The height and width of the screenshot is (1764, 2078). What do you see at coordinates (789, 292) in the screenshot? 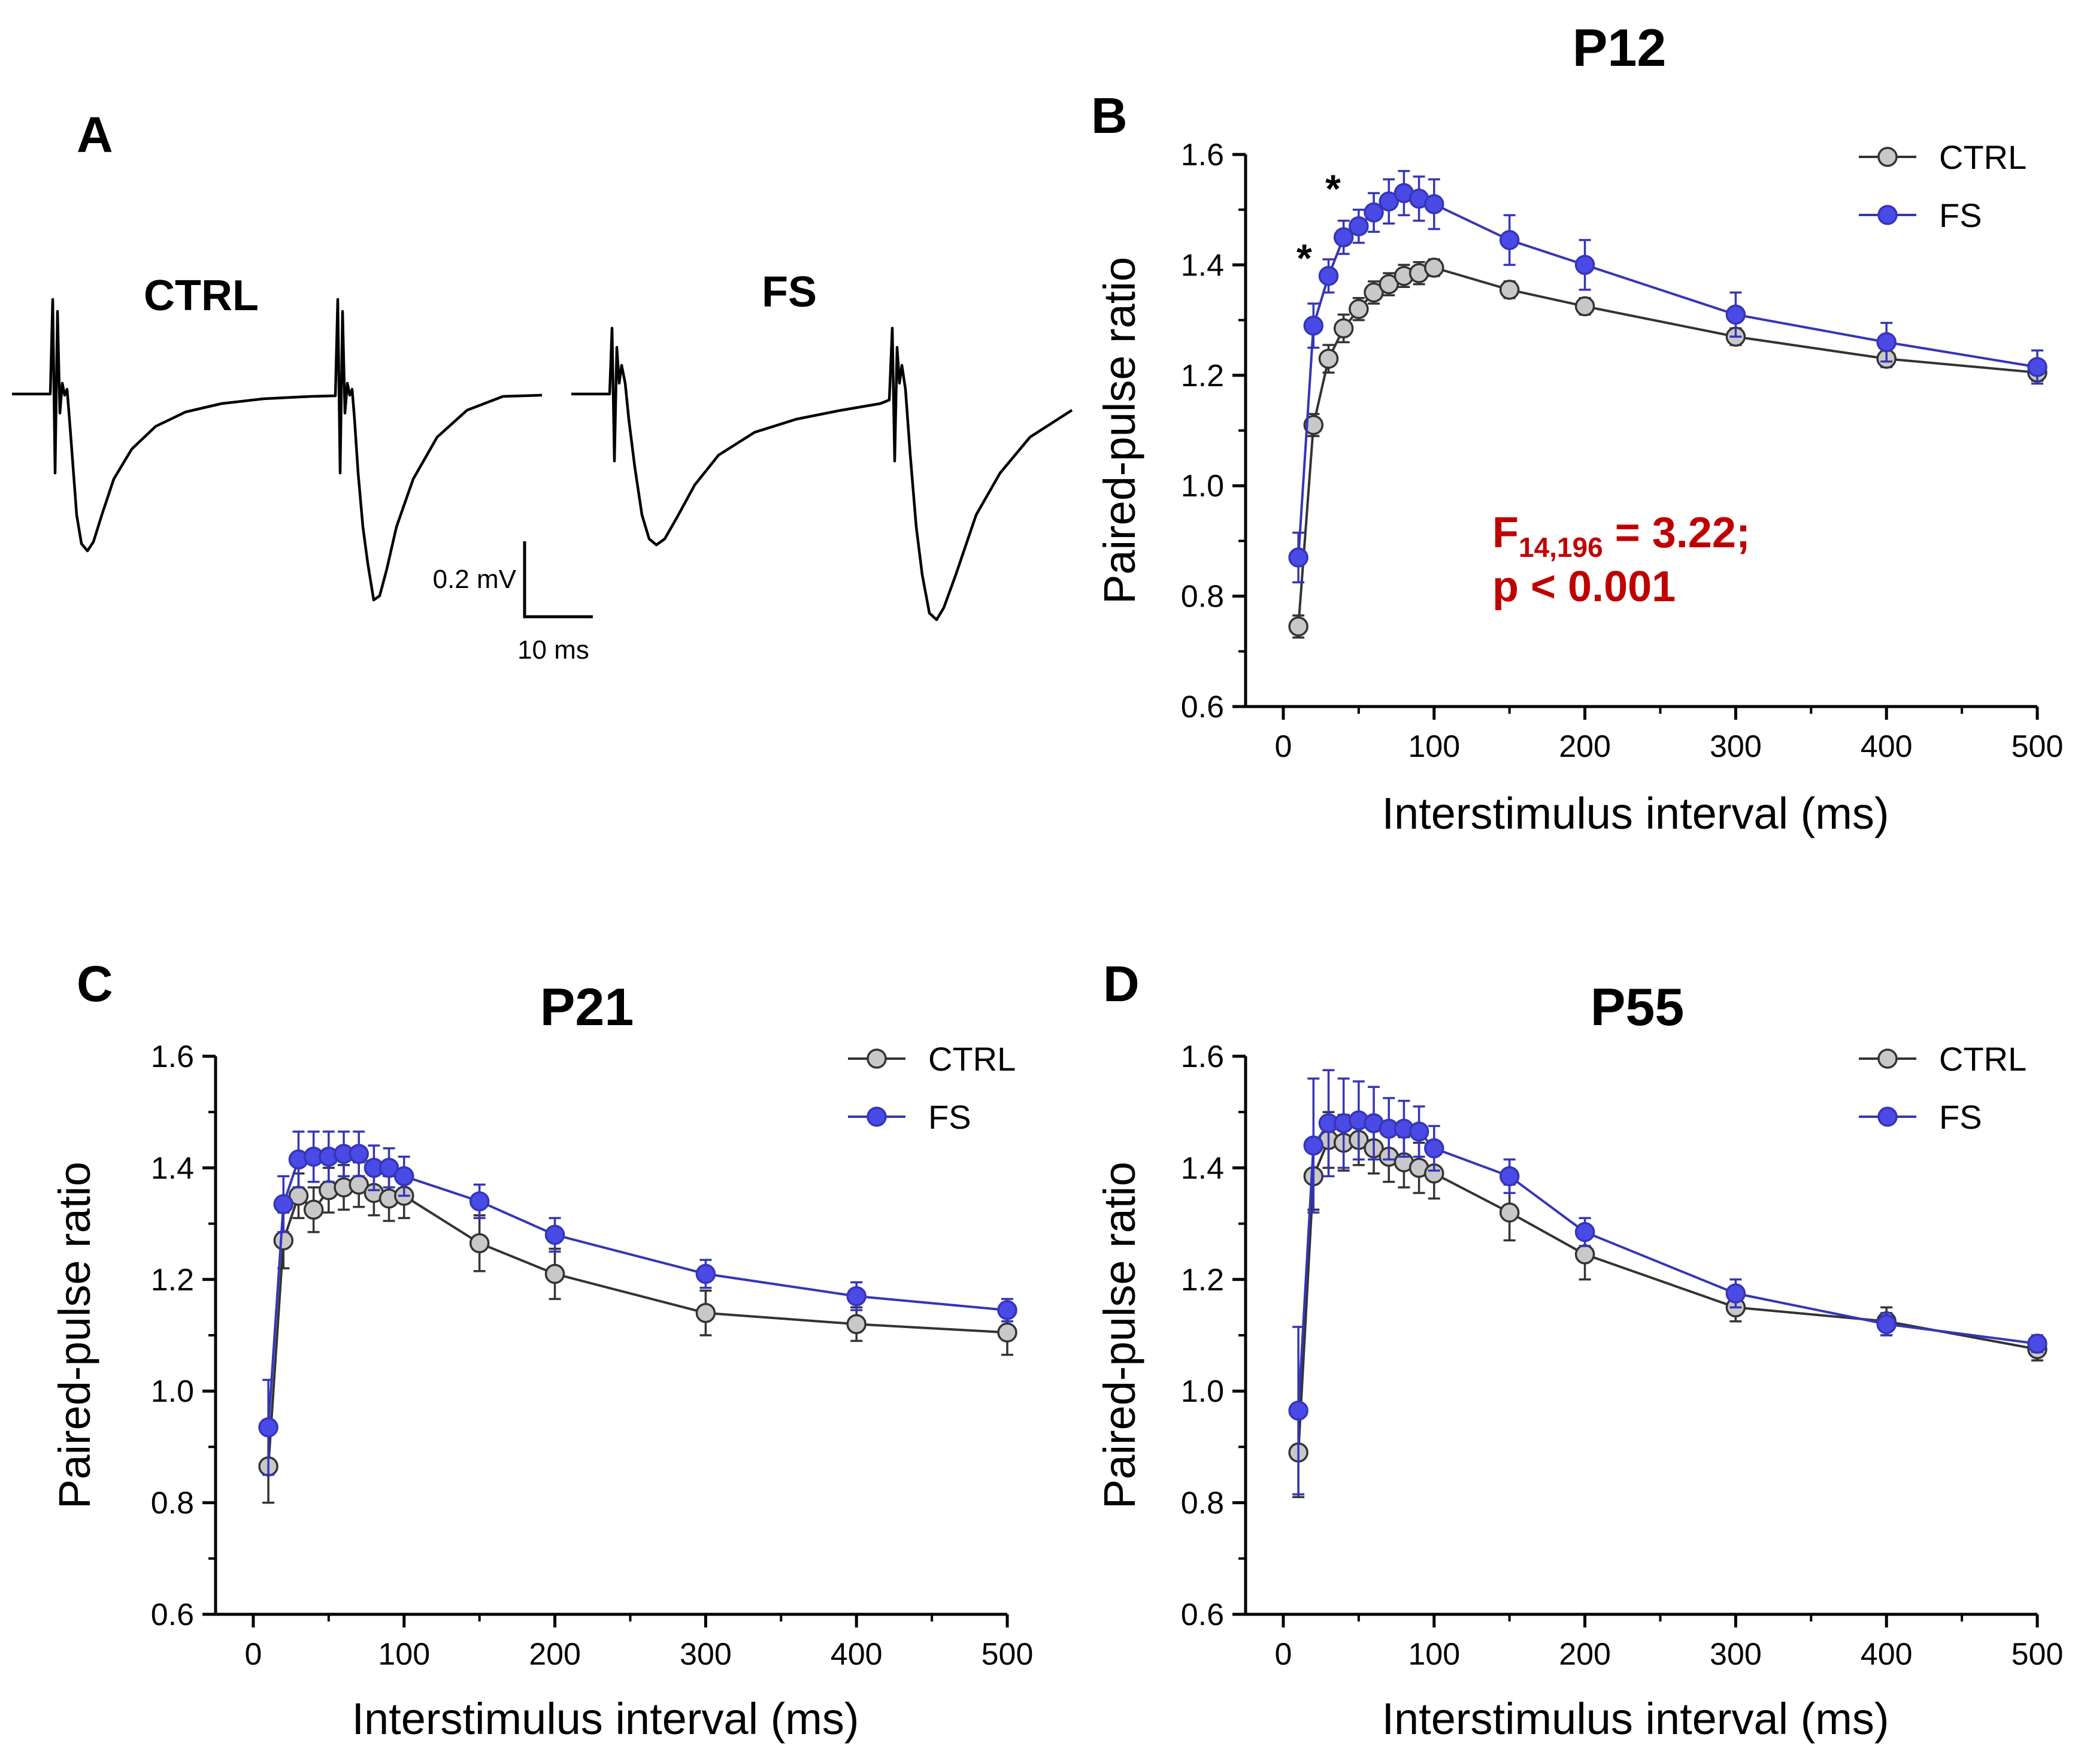
I see `trace-label-fs: FS` at bounding box center [789, 292].